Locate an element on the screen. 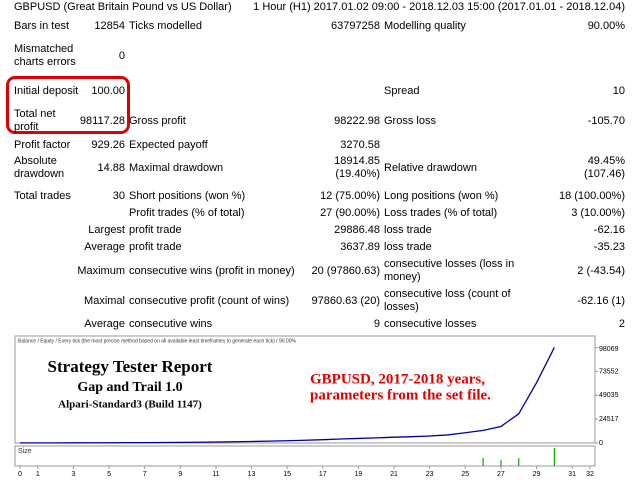  report-value: 14.88 is located at coordinates (111, 167).